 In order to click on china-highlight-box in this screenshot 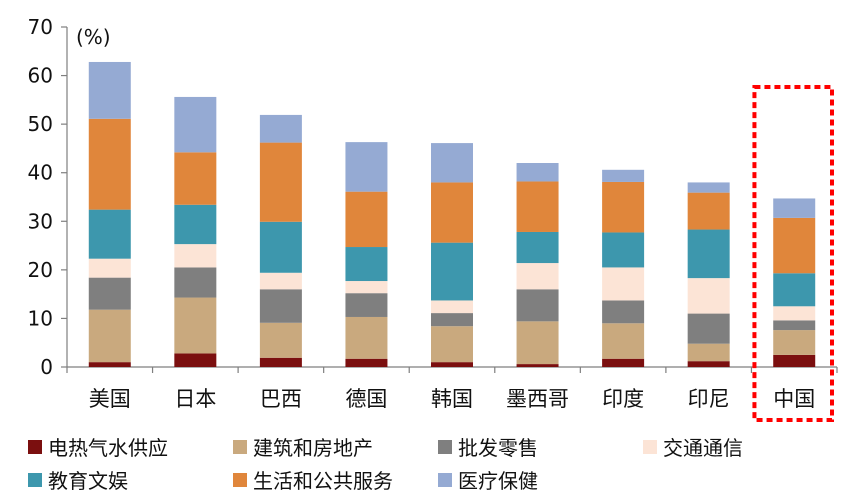, I will do `click(793, 253)`.